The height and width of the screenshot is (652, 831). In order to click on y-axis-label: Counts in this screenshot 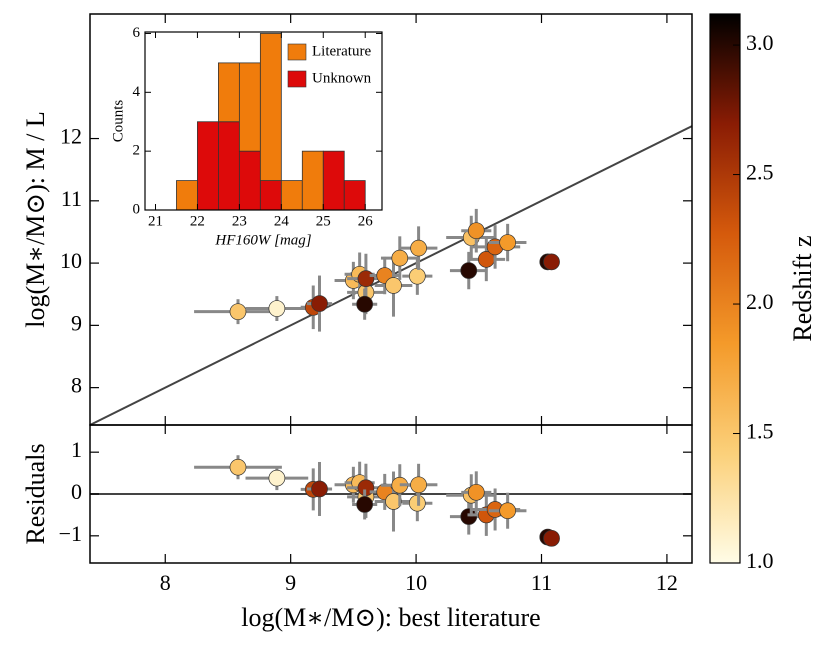, I will do `click(118, 121)`.